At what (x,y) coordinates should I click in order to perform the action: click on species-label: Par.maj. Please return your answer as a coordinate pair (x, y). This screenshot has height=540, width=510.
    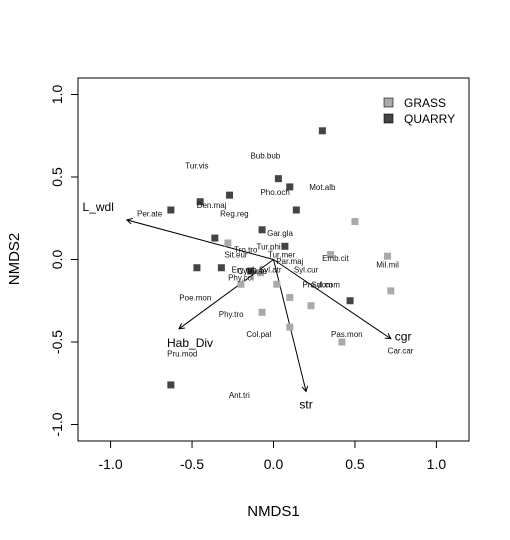
    Looking at the image, I should click on (289, 261).